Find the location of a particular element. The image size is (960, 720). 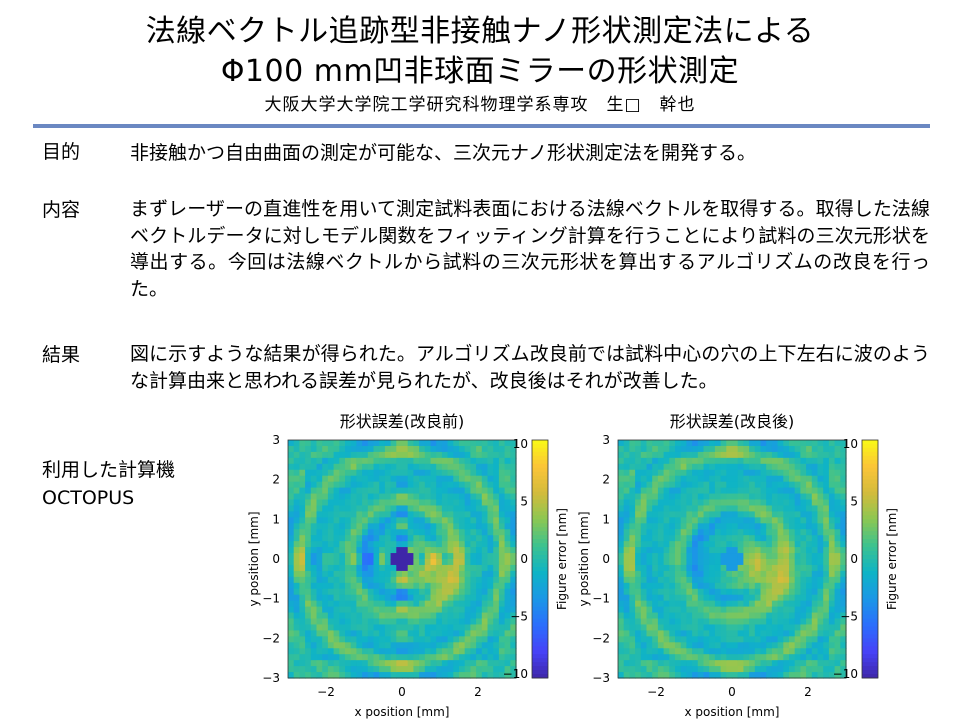

colorbar-tick-label: 5 is located at coordinates (524, 502).